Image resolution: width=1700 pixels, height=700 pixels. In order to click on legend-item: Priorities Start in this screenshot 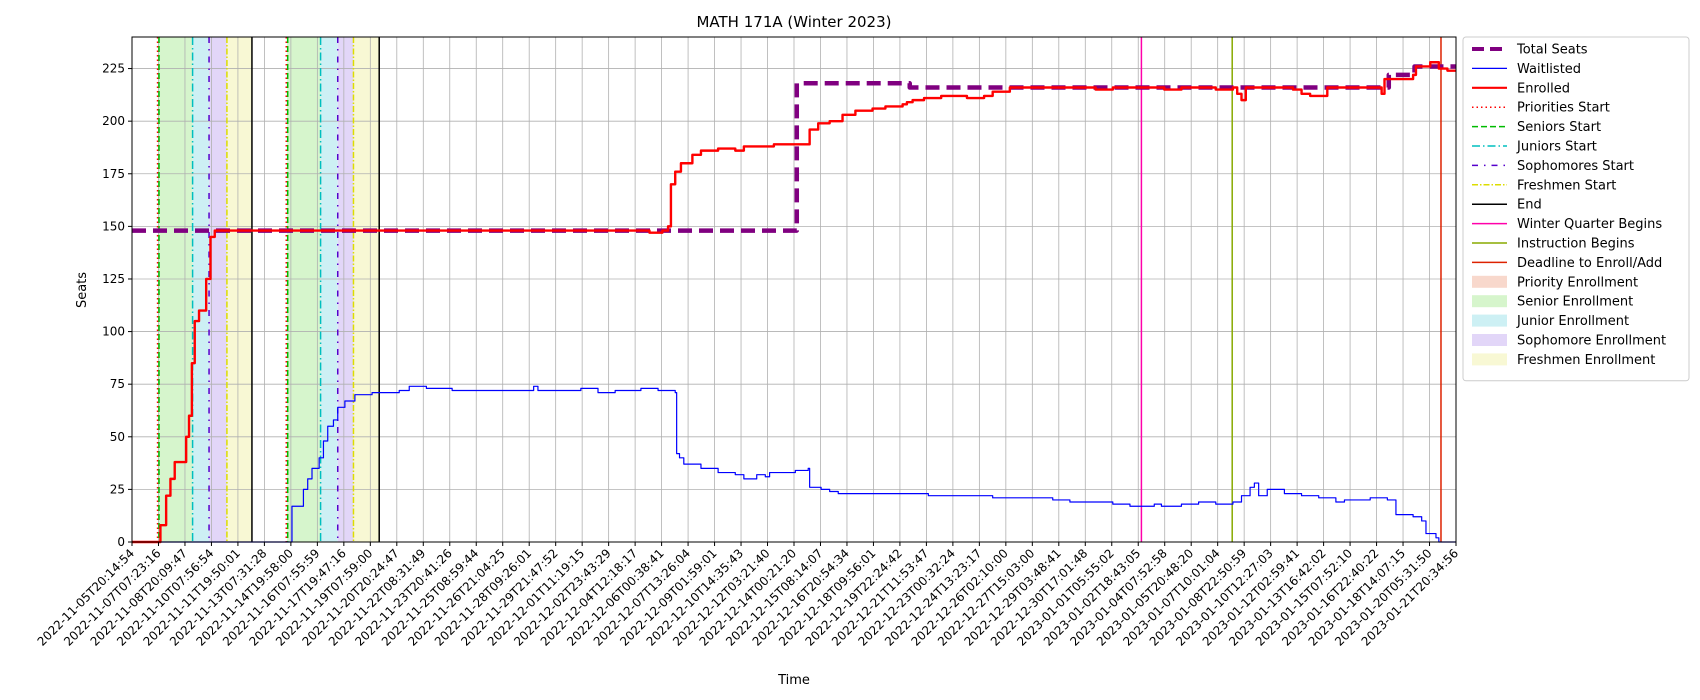, I will do `click(1541, 108)`.